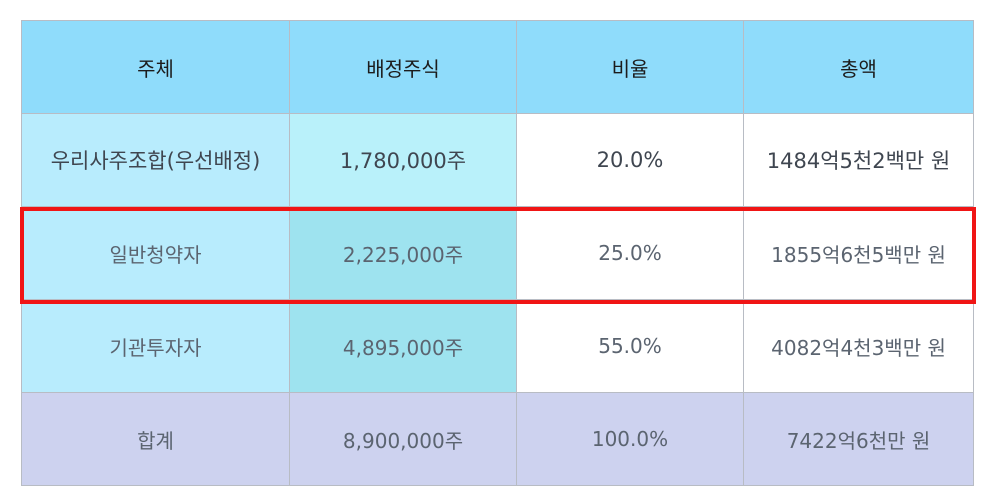 This screenshot has width=996, height=504. What do you see at coordinates (858, 253) in the screenshot?
I see `cell-total: 1855억6천5백만 원` at bounding box center [858, 253].